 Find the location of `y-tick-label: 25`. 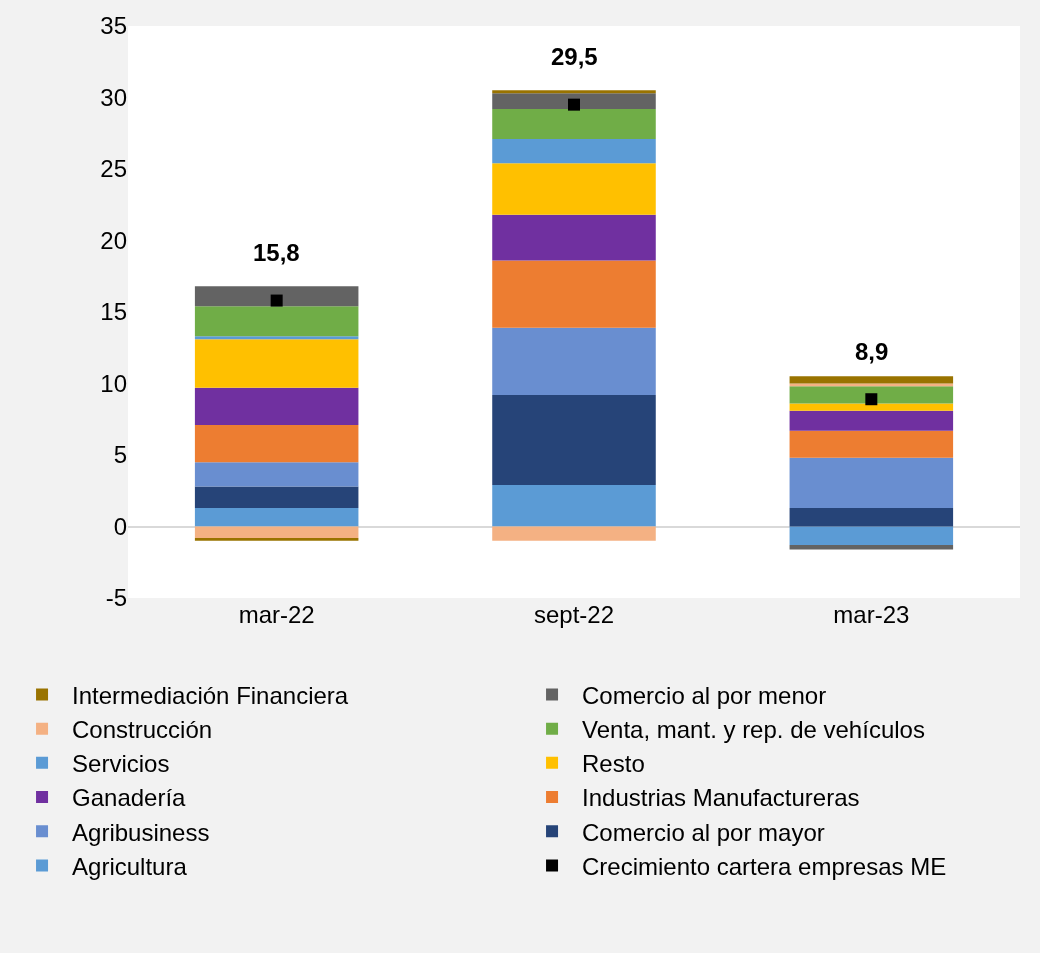

y-tick-label: 25 is located at coordinates (113, 169).